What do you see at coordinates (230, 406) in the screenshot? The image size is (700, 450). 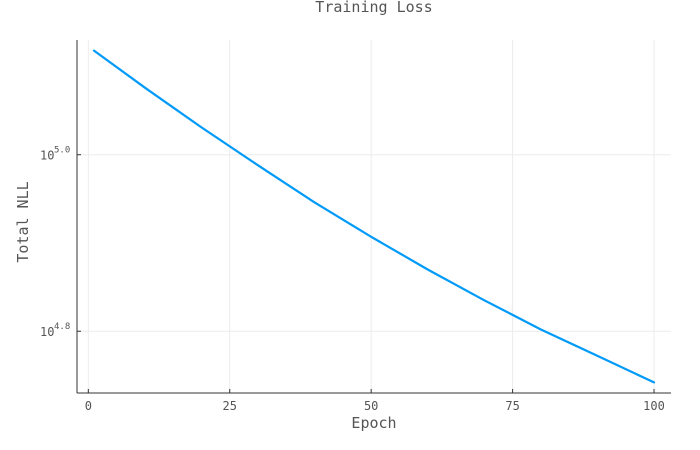 I see `x-tick-label: 25` at bounding box center [230, 406].